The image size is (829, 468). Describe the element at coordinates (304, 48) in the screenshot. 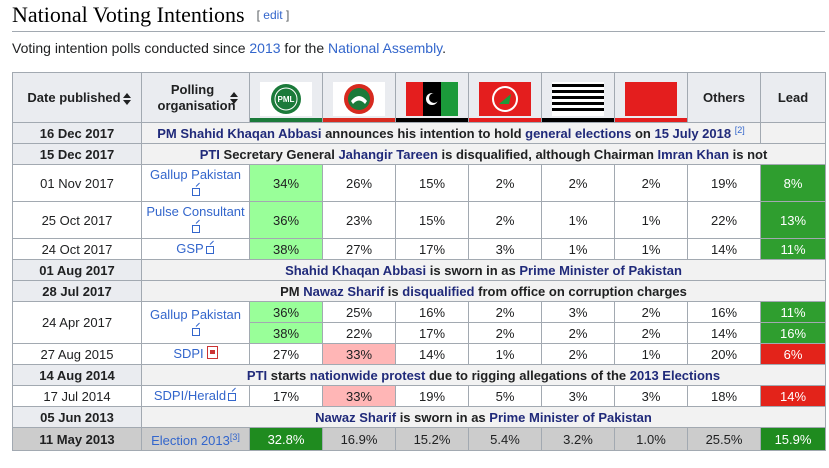

I see `intro-text-mid: for the` at that location.